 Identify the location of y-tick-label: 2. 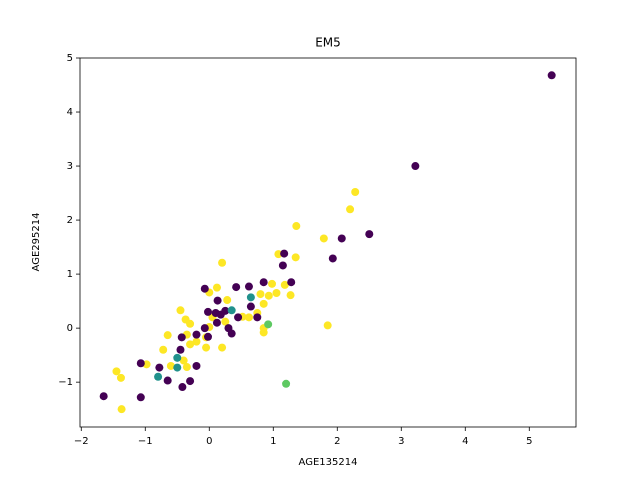
(70, 220).